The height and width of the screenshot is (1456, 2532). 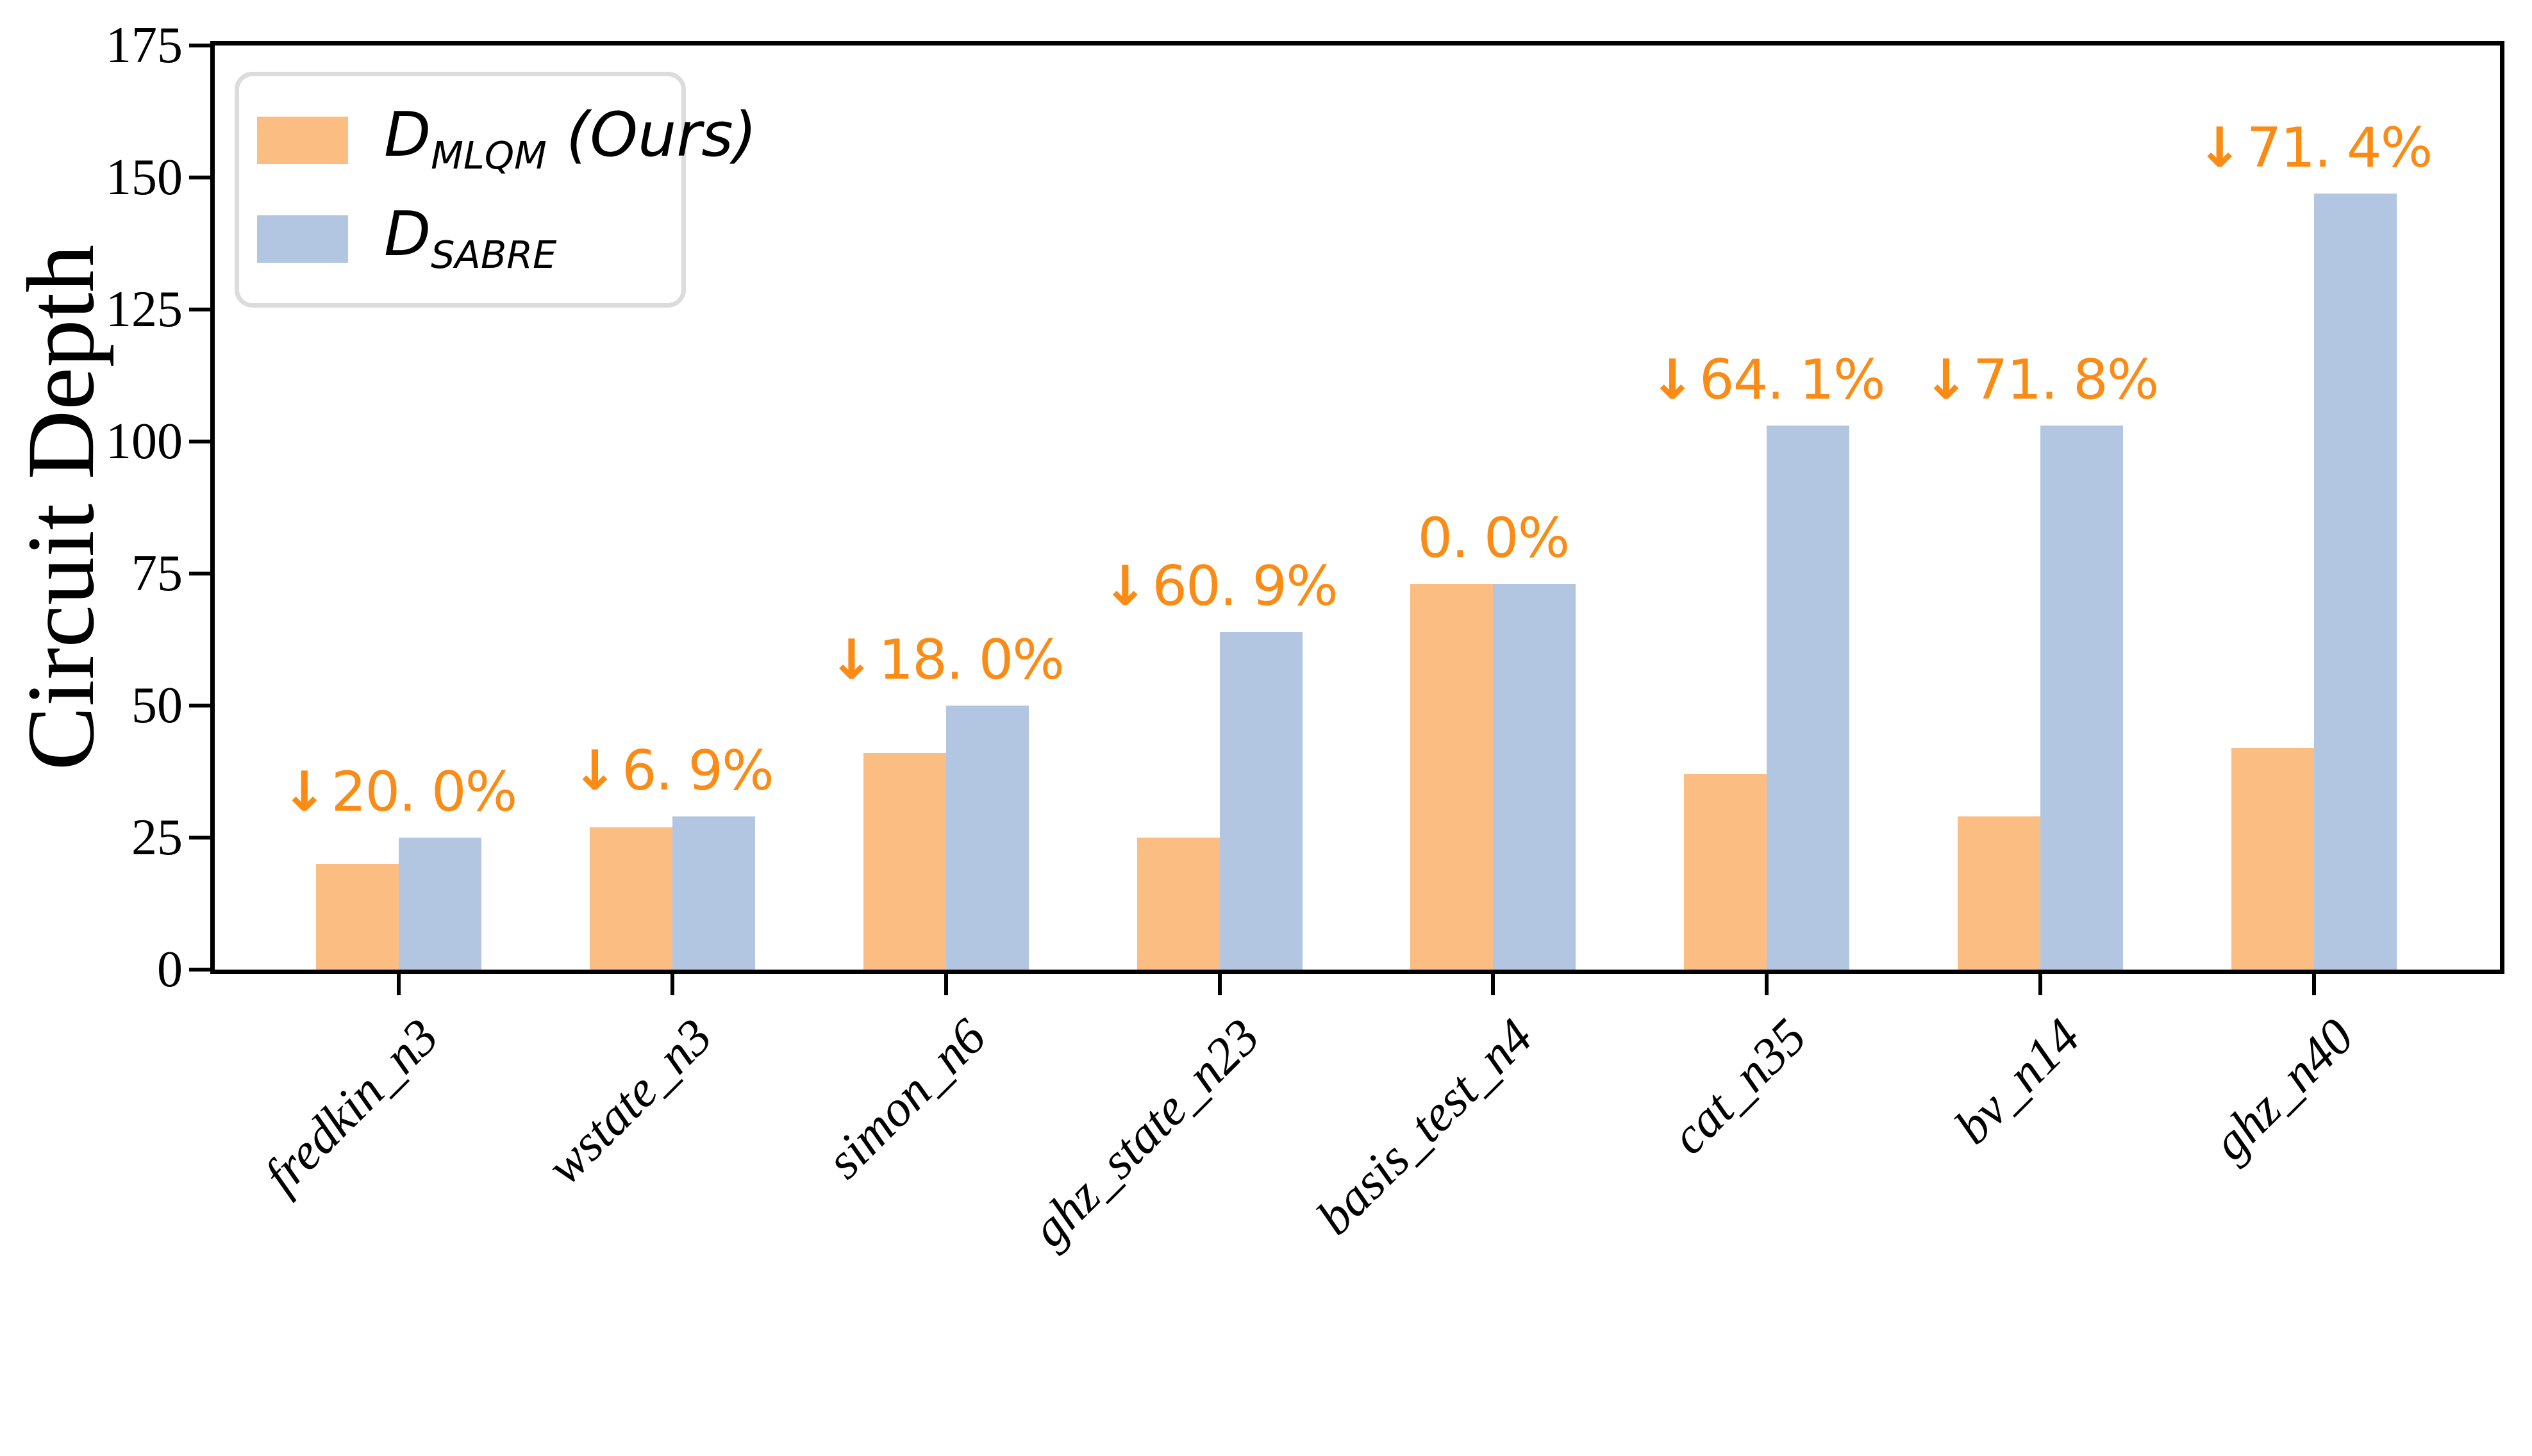 I want to click on bar-mlqm-ghz_n40, so click(x=2272, y=859).